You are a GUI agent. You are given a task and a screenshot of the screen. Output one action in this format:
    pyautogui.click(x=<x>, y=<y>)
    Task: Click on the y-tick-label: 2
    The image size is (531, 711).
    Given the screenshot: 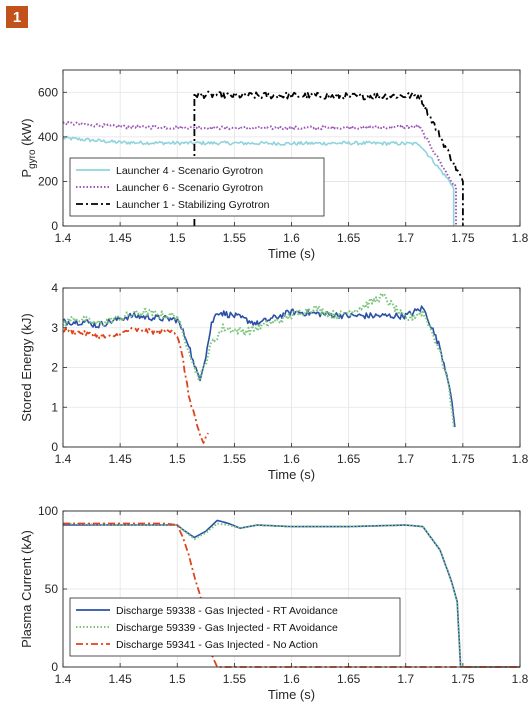 What is the action you would take?
    pyautogui.click(x=54, y=368)
    